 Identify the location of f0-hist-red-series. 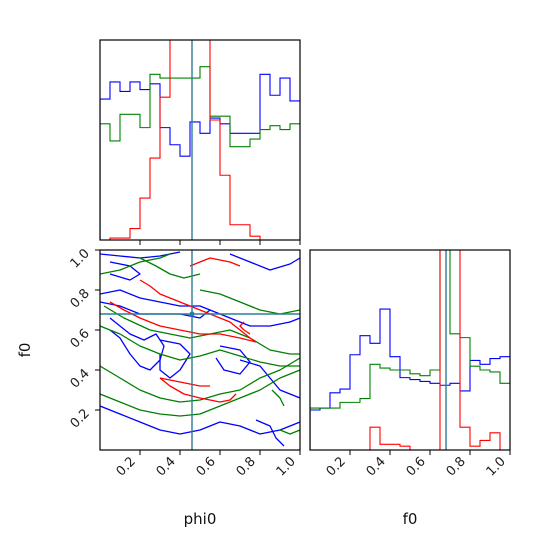
(410, 350).